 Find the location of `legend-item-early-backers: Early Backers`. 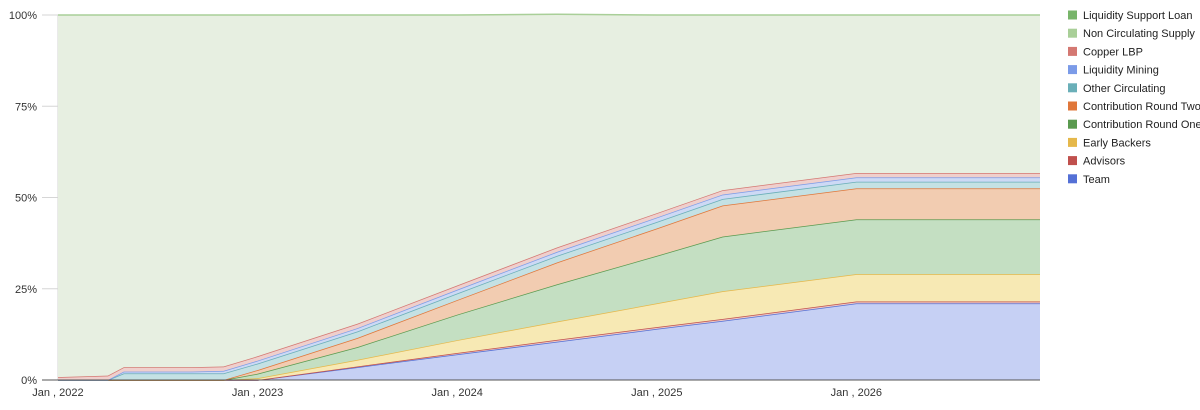

legend-item-early-backers: Early Backers is located at coordinates (1109, 143).